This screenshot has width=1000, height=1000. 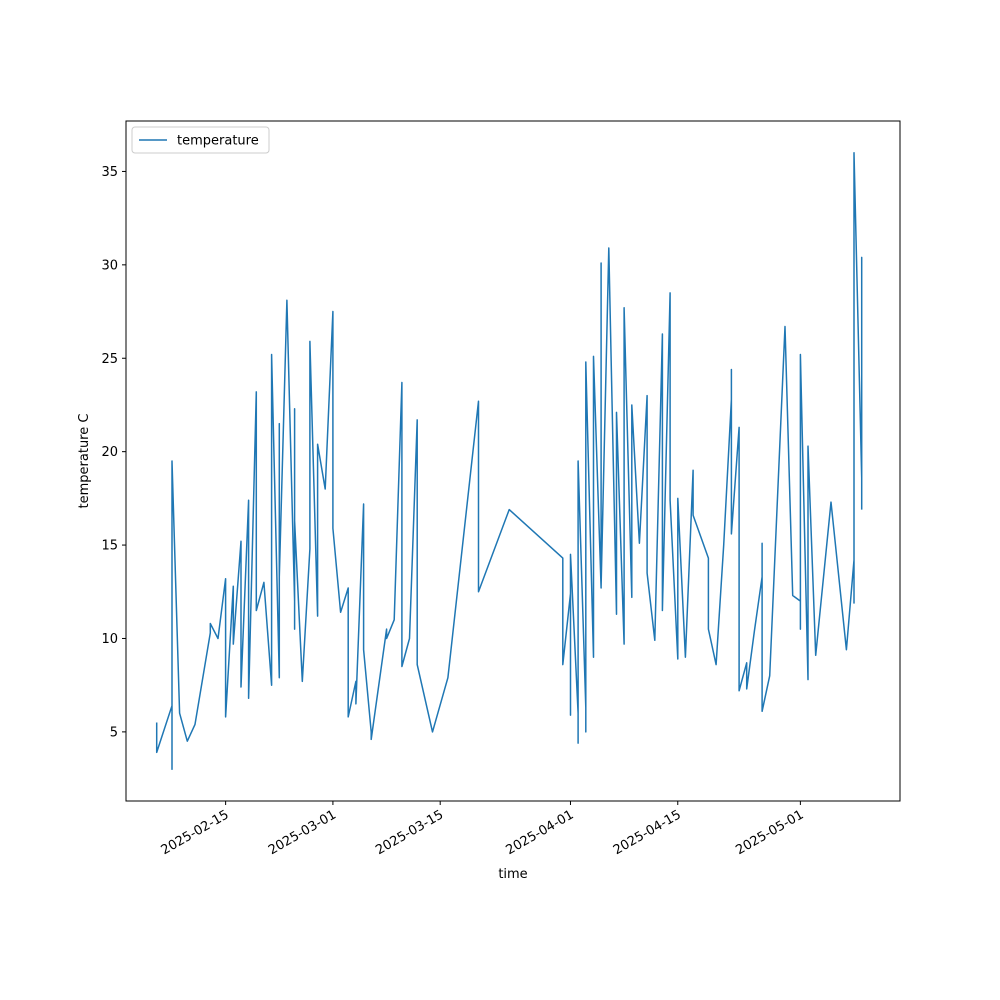 What do you see at coordinates (114, 732) in the screenshot?
I see `y-tick-label: 5` at bounding box center [114, 732].